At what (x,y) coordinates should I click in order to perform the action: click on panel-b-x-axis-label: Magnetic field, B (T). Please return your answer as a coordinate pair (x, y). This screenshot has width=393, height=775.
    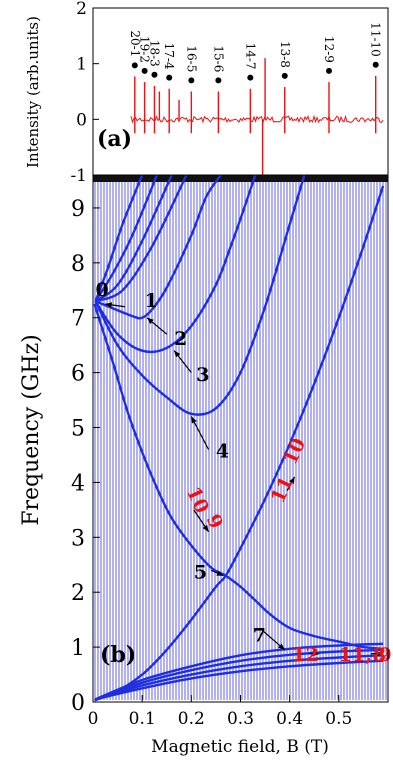
    Looking at the image, I should click on (240, 747).